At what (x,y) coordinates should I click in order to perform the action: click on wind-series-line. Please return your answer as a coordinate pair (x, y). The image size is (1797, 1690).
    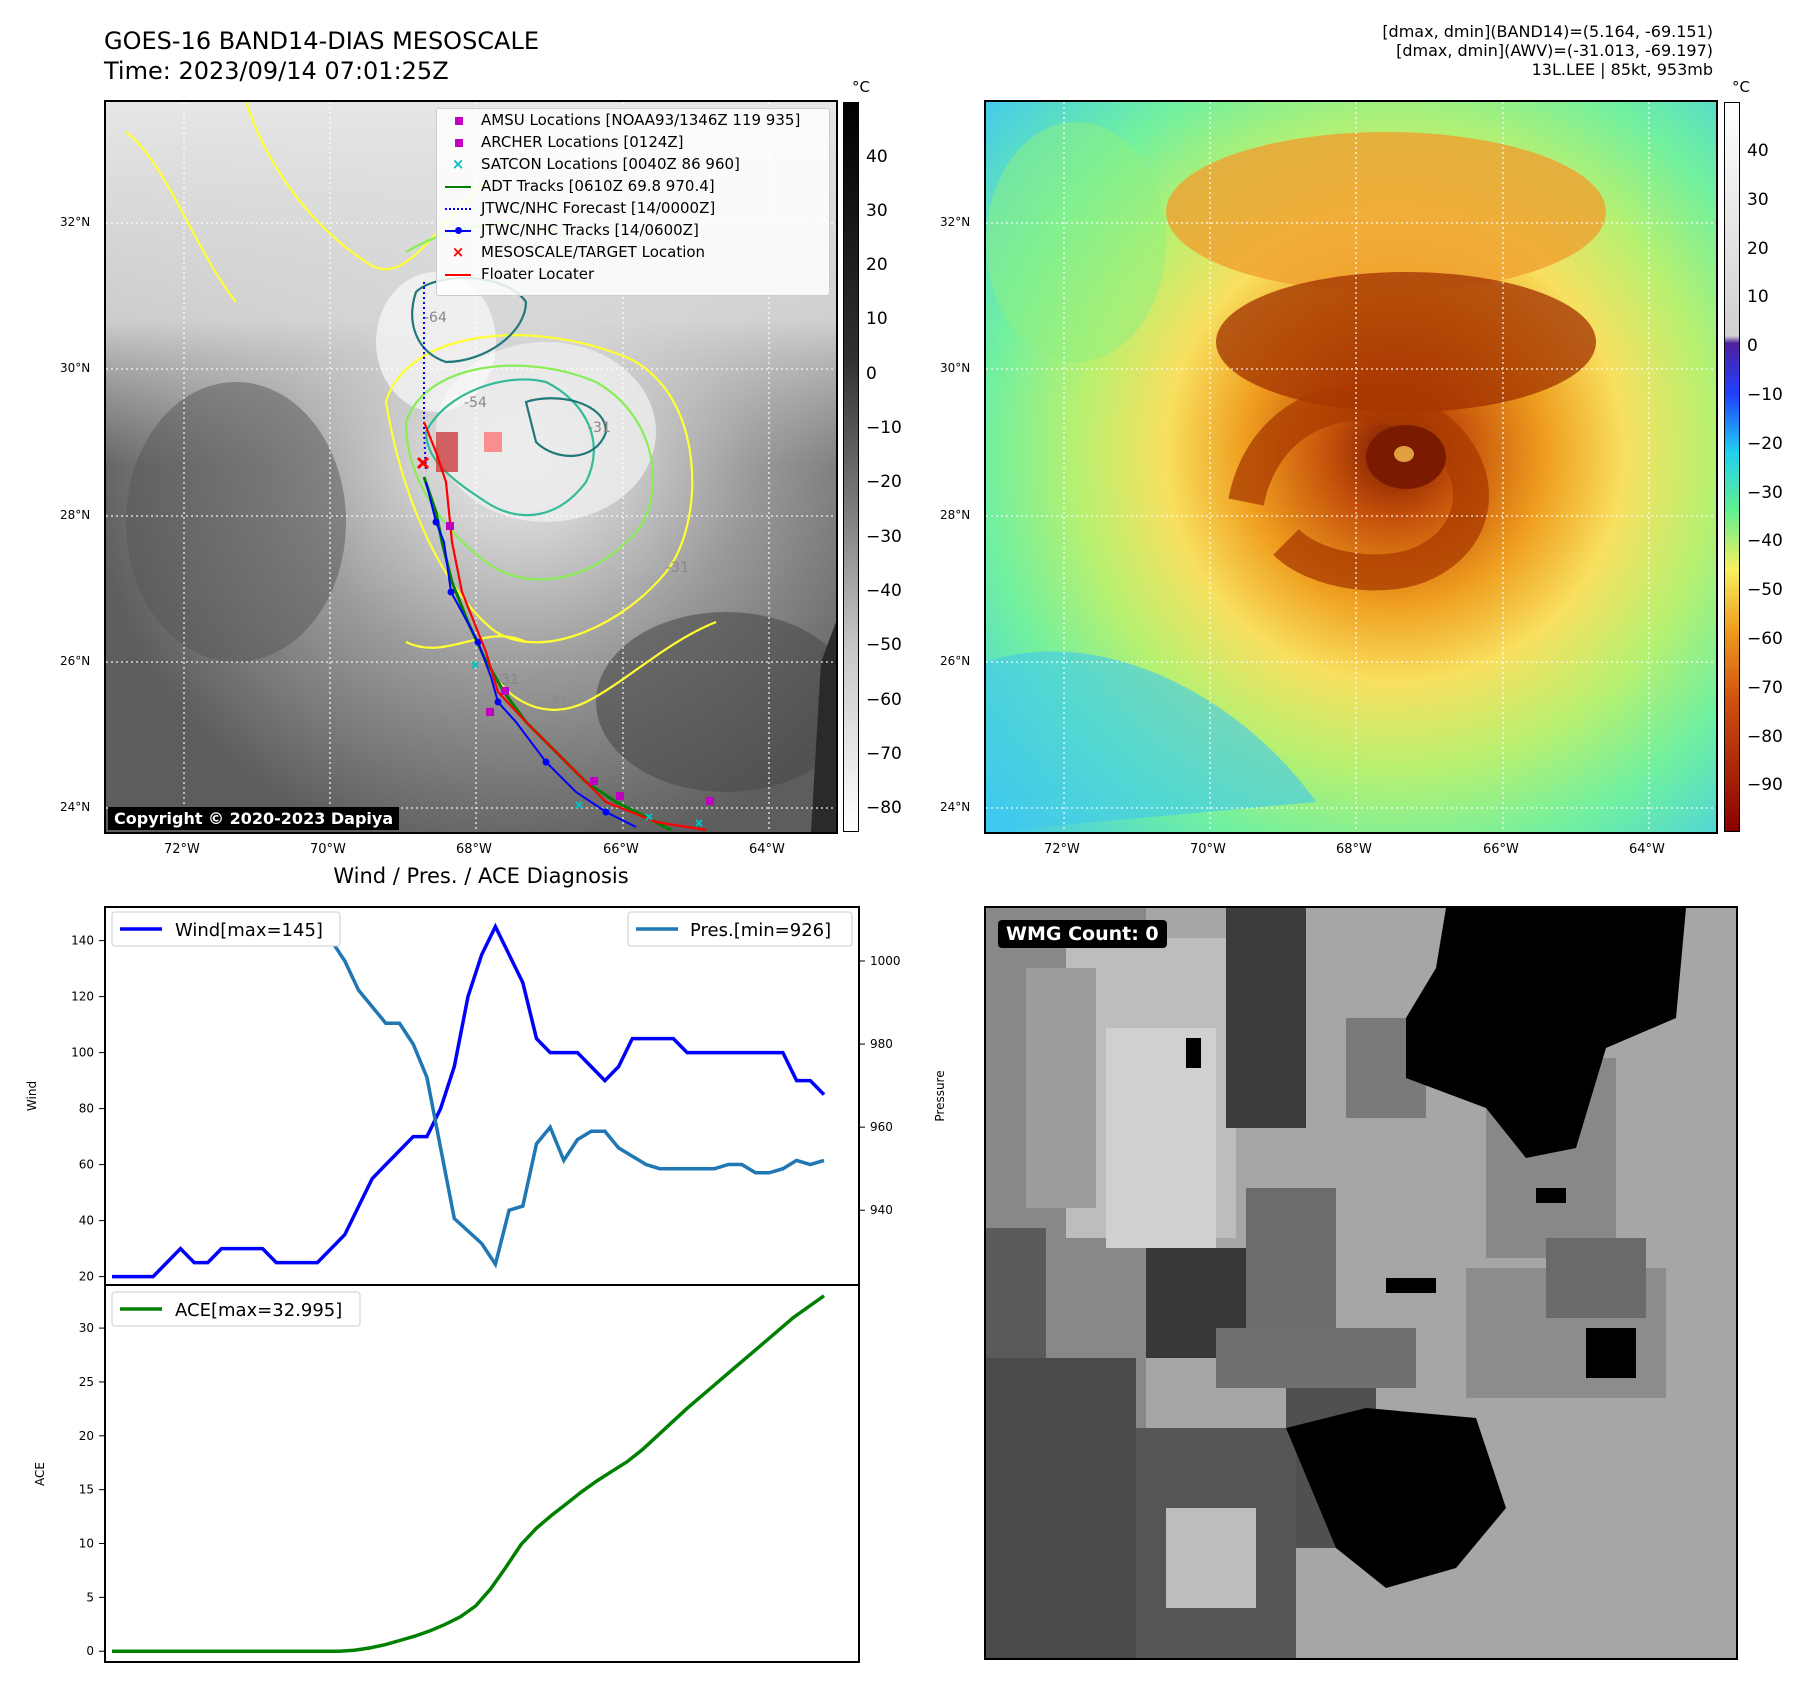
    Looking at the image, I should click on (469, 1100).